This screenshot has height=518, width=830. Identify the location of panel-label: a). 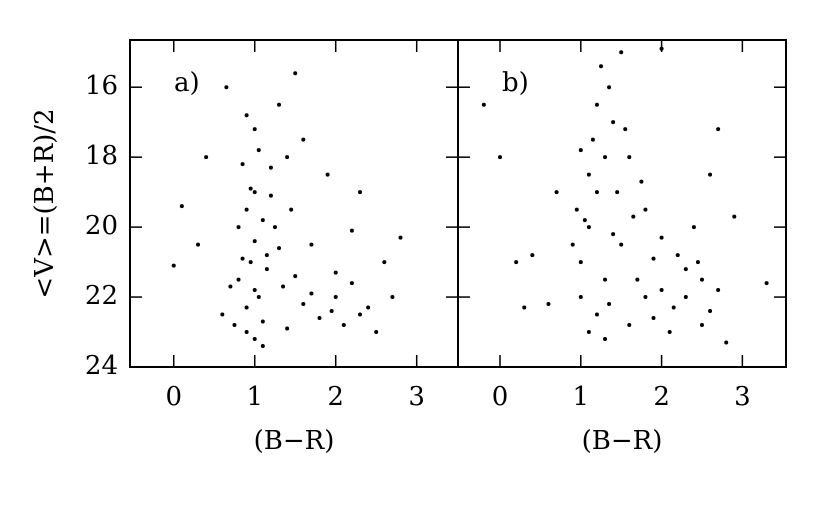
(187, 83).